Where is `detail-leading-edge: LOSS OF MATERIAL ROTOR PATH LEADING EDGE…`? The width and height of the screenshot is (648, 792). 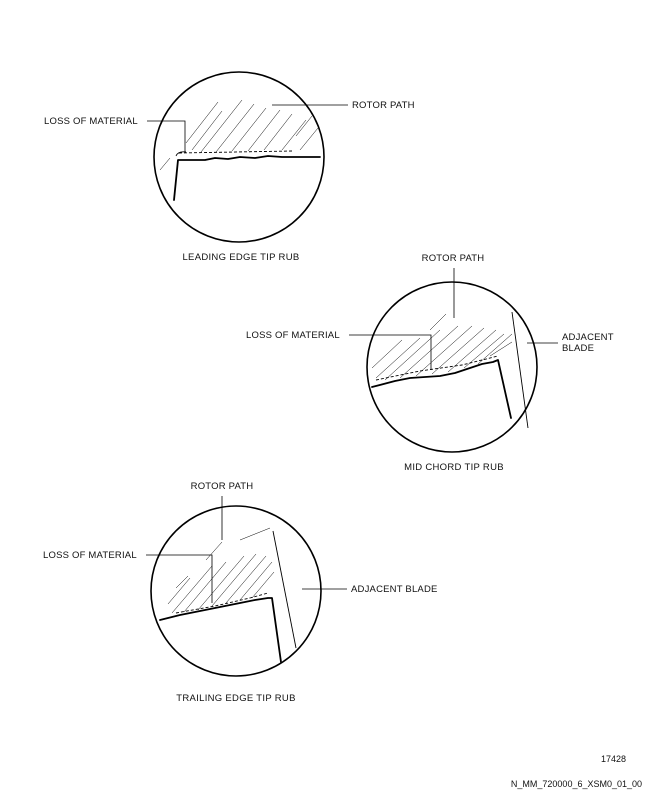
detail-leading-edge: LOSS OF MATERIAL ROTOR PATH LEADING EDGE… is located at coordinates (229, 167).